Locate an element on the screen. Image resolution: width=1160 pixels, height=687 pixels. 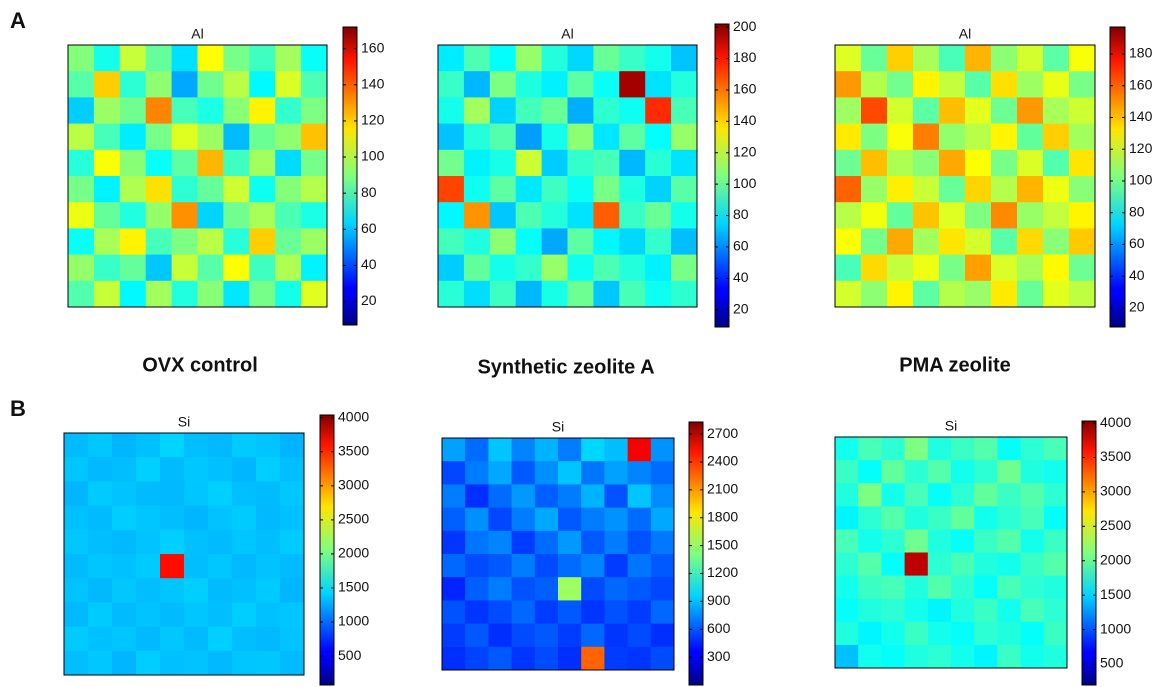
colorbar-tick-label: 300 is located at coordinates (719, 656).